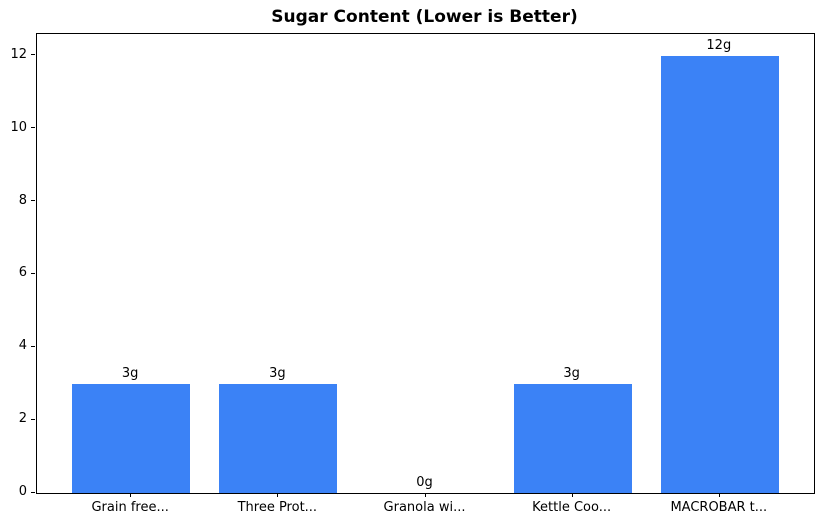 This screenshot has width=822, height=528. Describe the element at coordinates (424, 482) in the screenshot. I see `bar-value-label: 0g` at that location.